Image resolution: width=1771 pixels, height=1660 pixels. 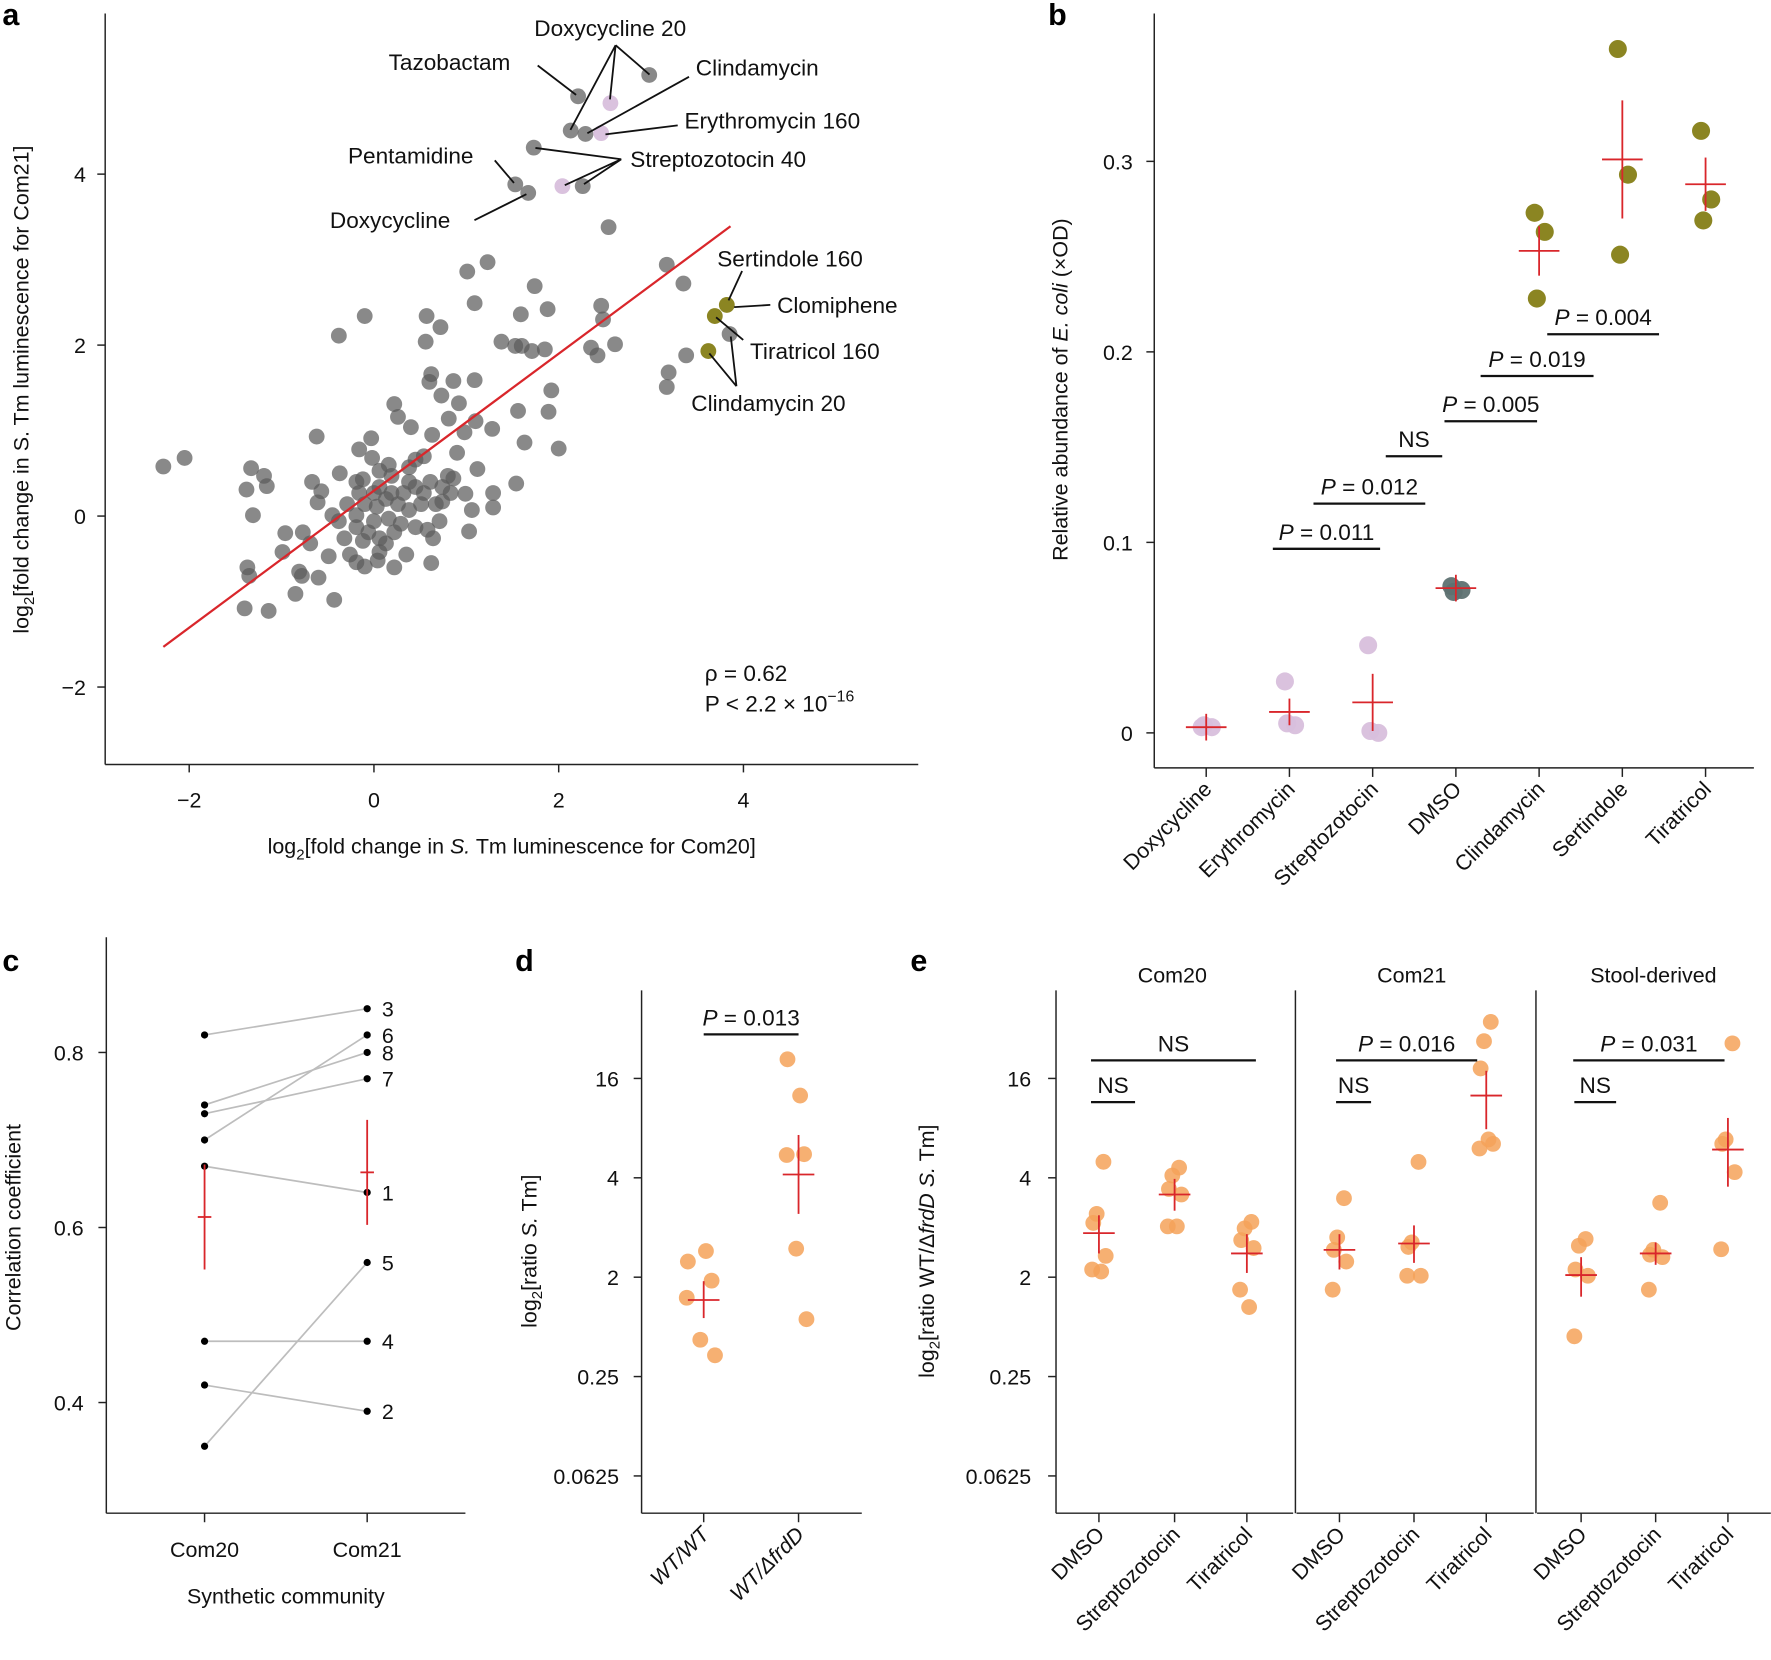 I want to click on e-facet-title: Stool-derived, so click(x=1653, y=975).